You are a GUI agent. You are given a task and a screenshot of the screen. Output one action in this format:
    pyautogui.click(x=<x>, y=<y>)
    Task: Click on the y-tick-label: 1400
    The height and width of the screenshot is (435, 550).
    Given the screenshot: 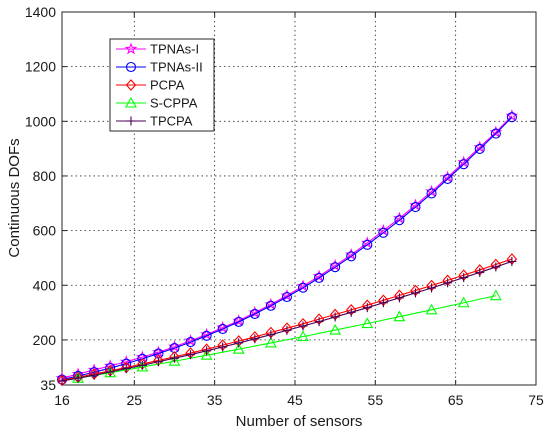 What is the action you would take?
    pyautogui.click(x=40, y=12)
    